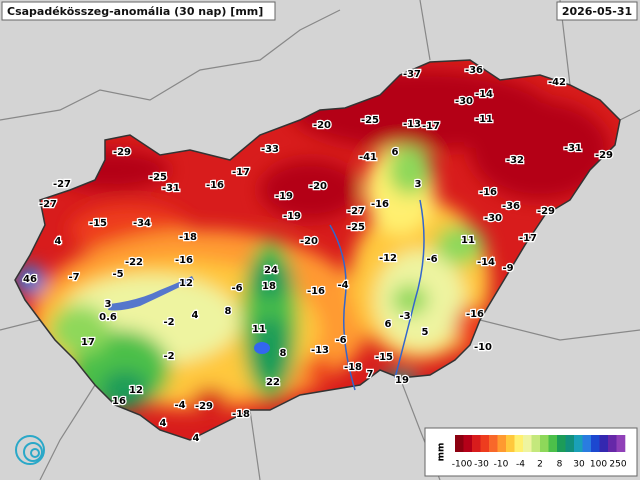  What do you see at coordinates (88, 342) in the screenshot?
I see `station-value: 17` at bounding box center [88, 342].